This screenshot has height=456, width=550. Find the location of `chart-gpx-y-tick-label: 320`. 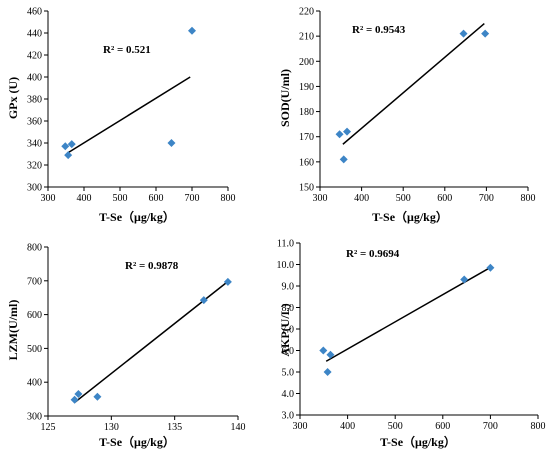

chart-gpx-y-tick-label: 320 is located at coordinates (34, 166).